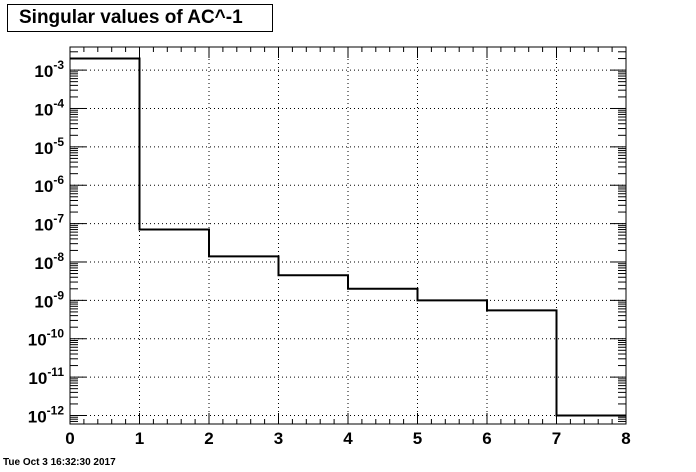  I want to click on x-tick-label: 0, so click(69, 438).